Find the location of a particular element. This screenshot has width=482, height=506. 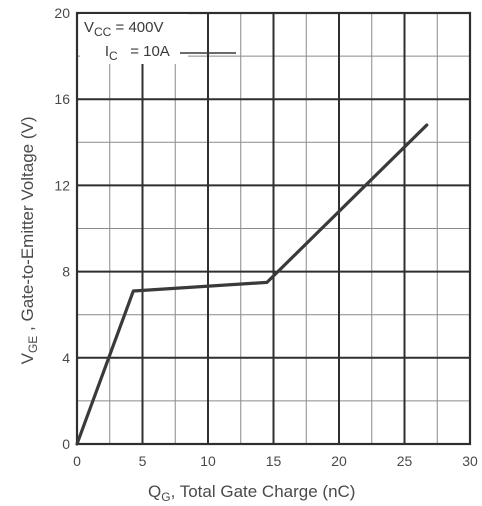

annotation-ic: IC = 10A is located at coordinates (133, 53).